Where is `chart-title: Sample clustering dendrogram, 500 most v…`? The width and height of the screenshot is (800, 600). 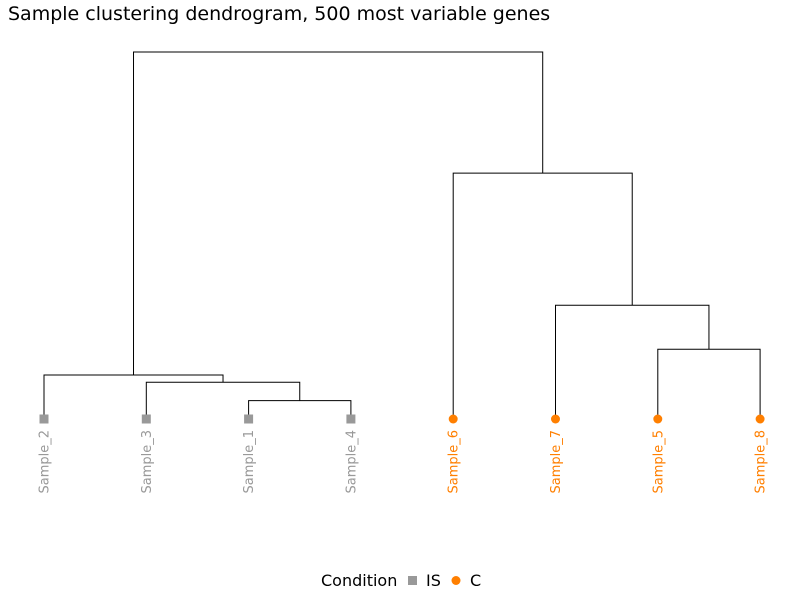
chart-title: Sample clustering dendrogram, 500 most v… is located at coordinates (279, 14).